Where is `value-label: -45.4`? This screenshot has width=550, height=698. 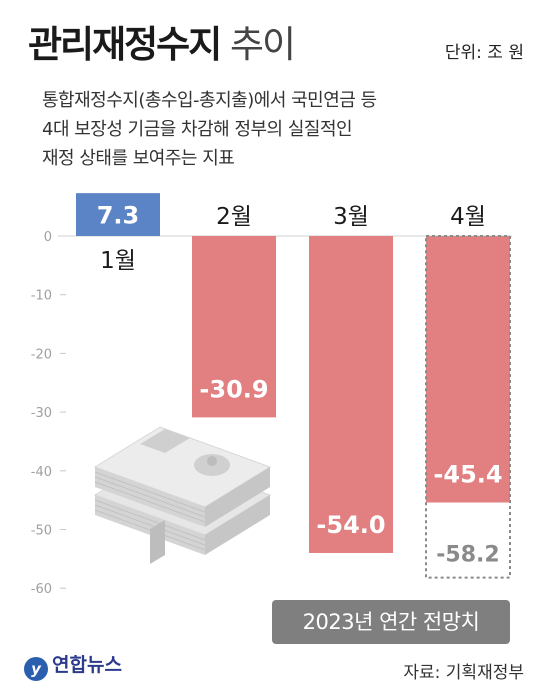 value-label: -45.4 is located at coordinates (467, 474).